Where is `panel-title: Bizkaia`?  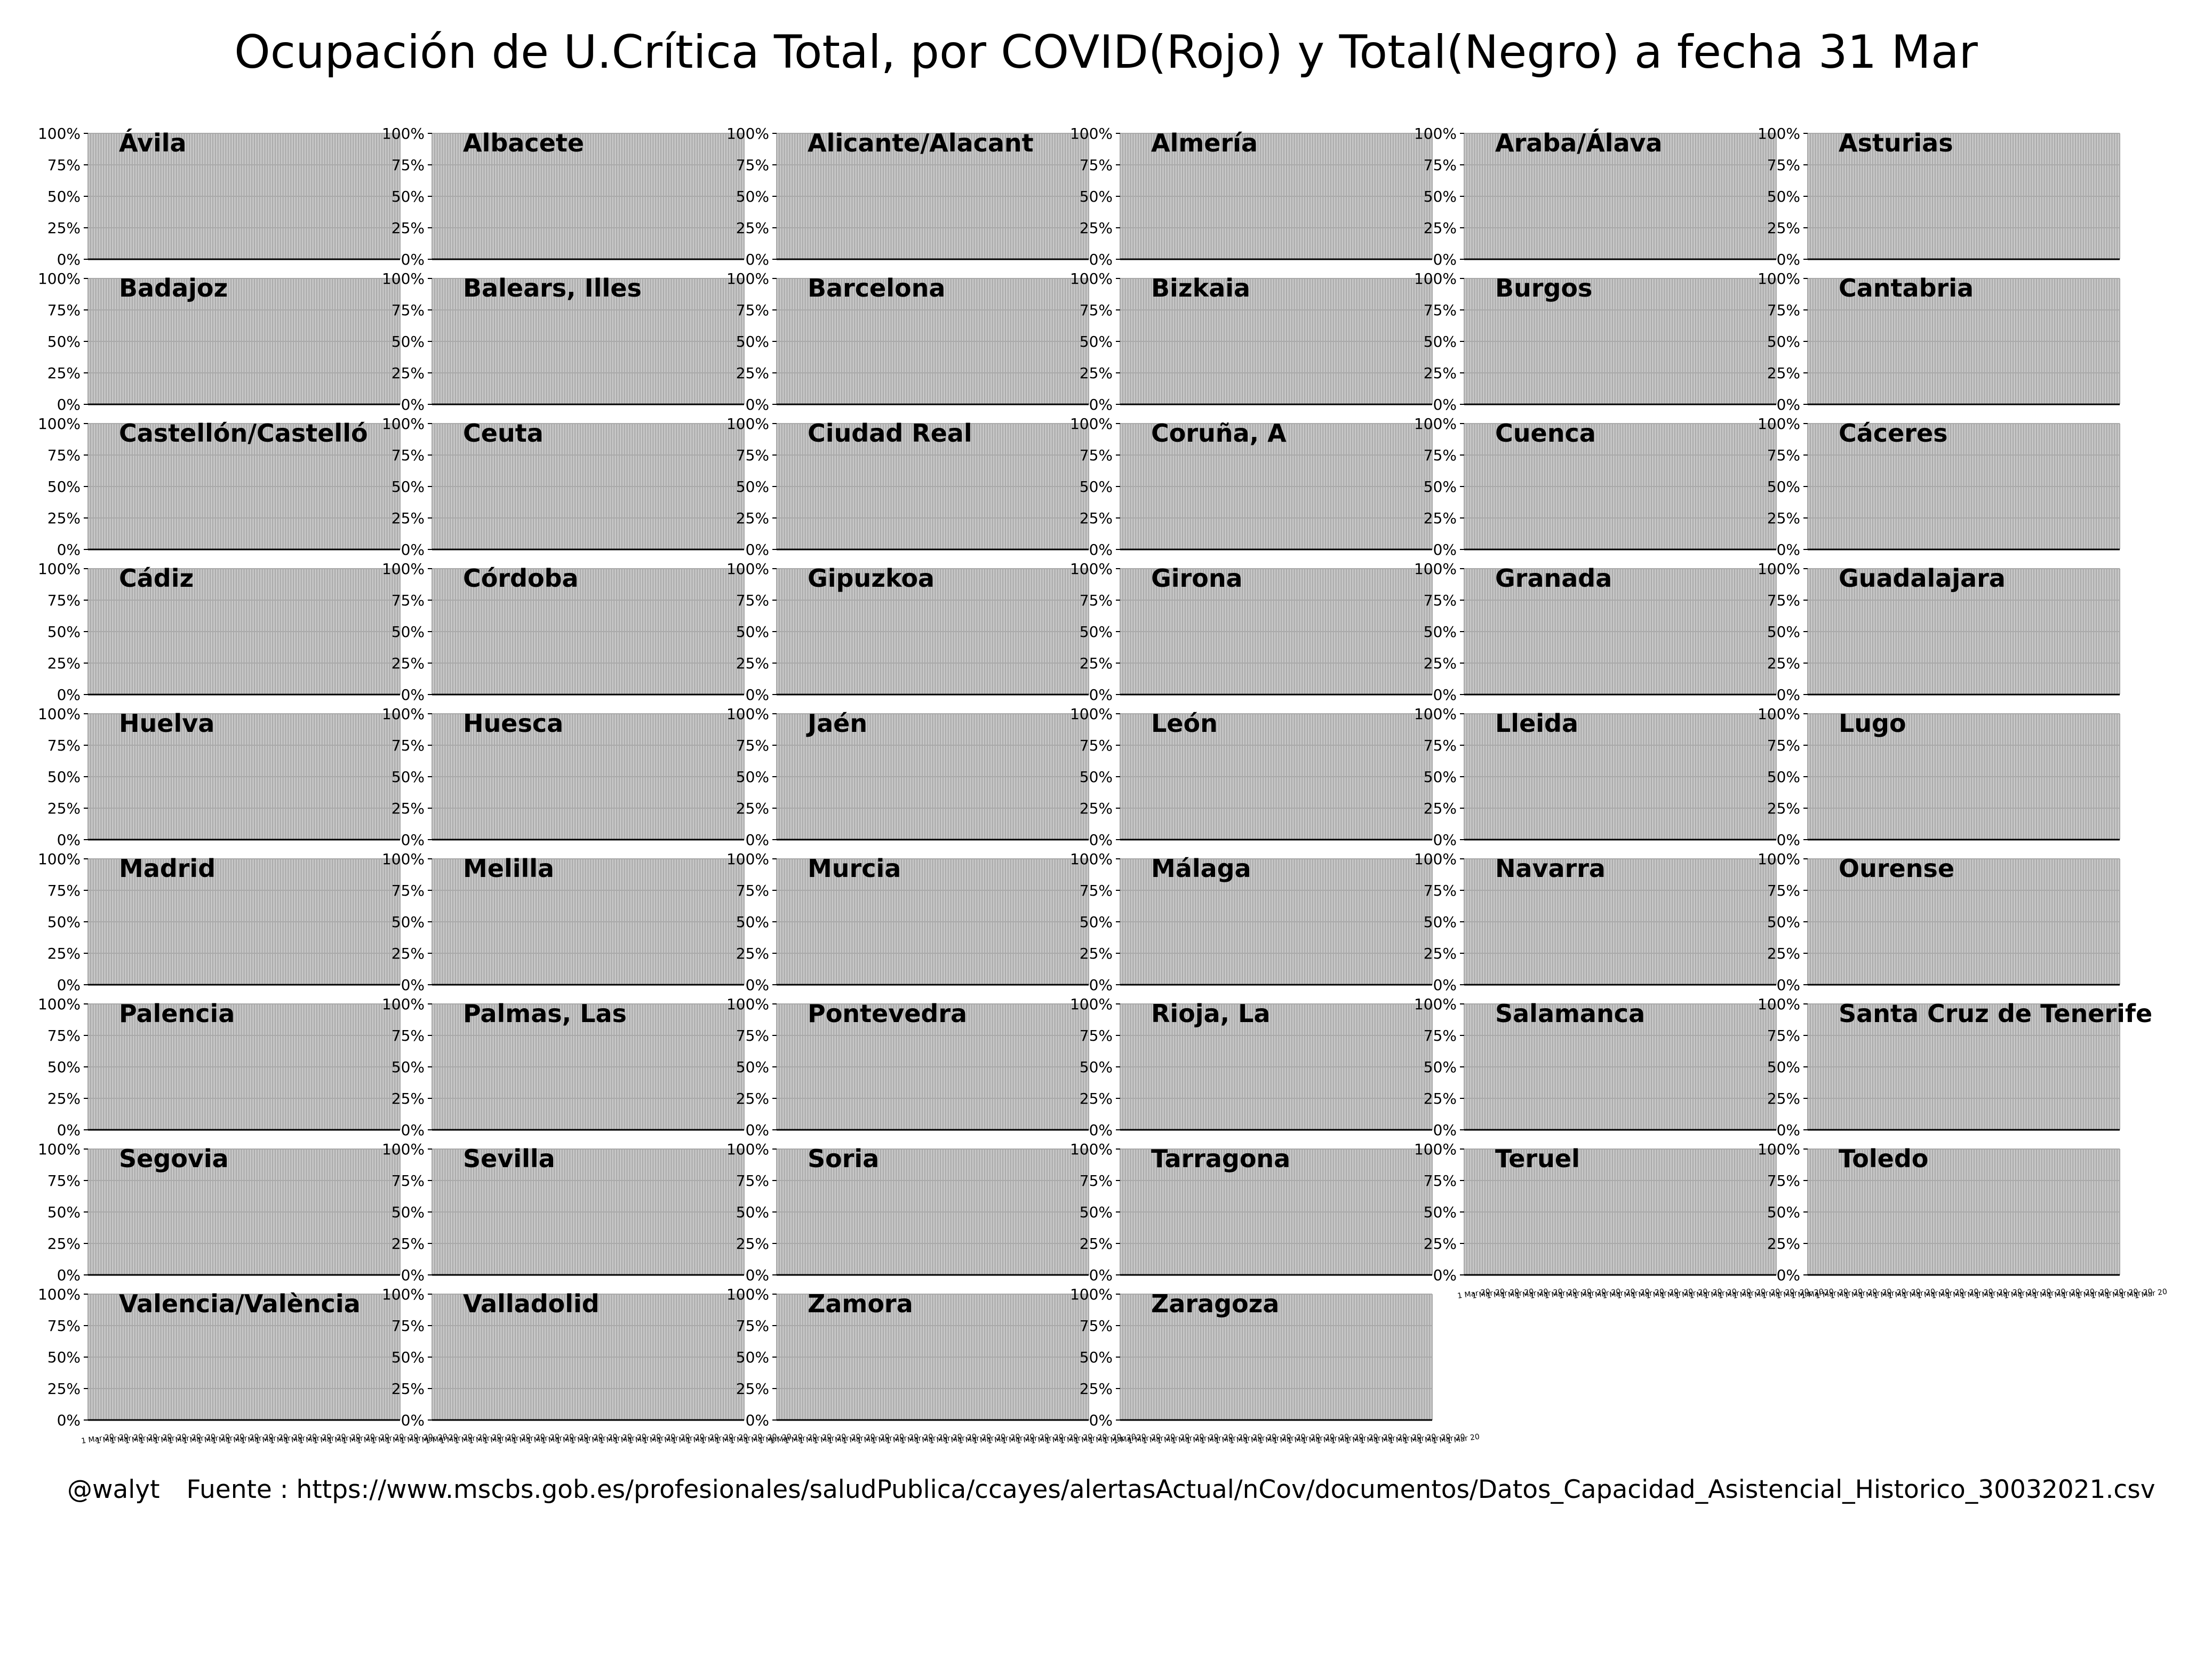
panel-title: Bizkaia is located at coordinates (1200, 288).